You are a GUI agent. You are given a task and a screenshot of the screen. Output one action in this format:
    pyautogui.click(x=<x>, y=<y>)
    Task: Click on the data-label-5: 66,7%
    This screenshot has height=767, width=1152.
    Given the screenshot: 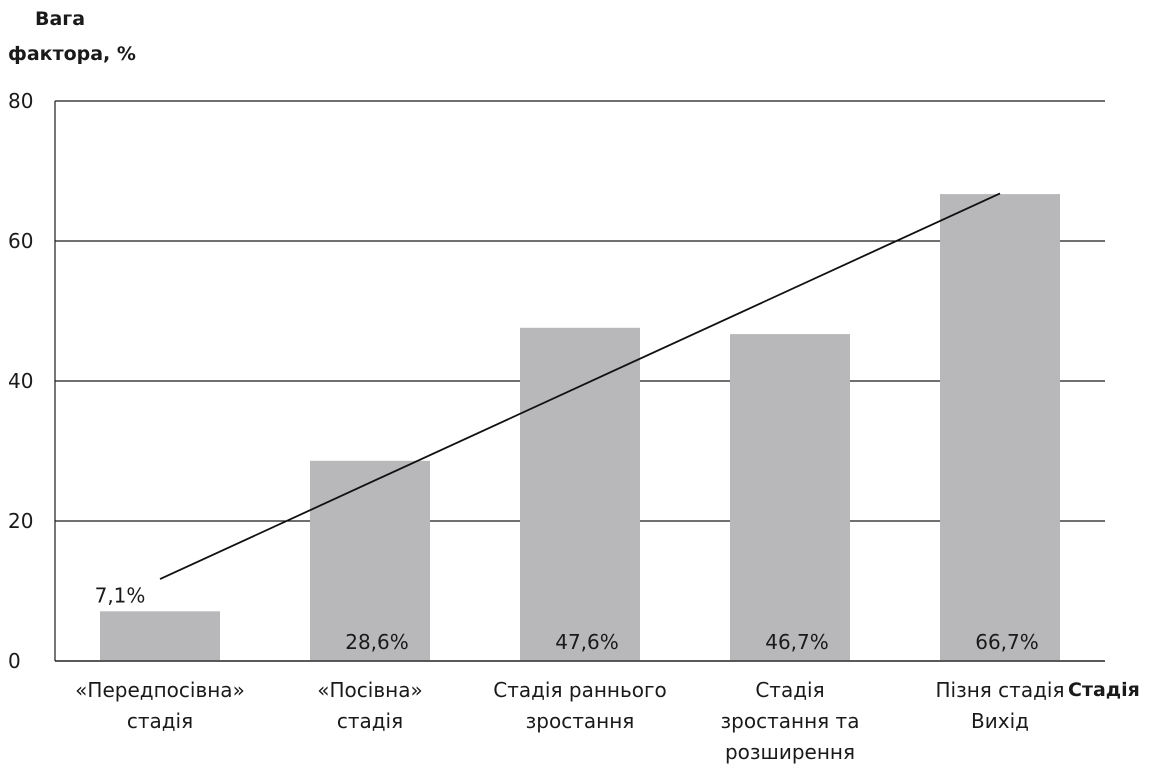 What is the action you would take?
    pyautogui.click(x=1007, y=642)
    